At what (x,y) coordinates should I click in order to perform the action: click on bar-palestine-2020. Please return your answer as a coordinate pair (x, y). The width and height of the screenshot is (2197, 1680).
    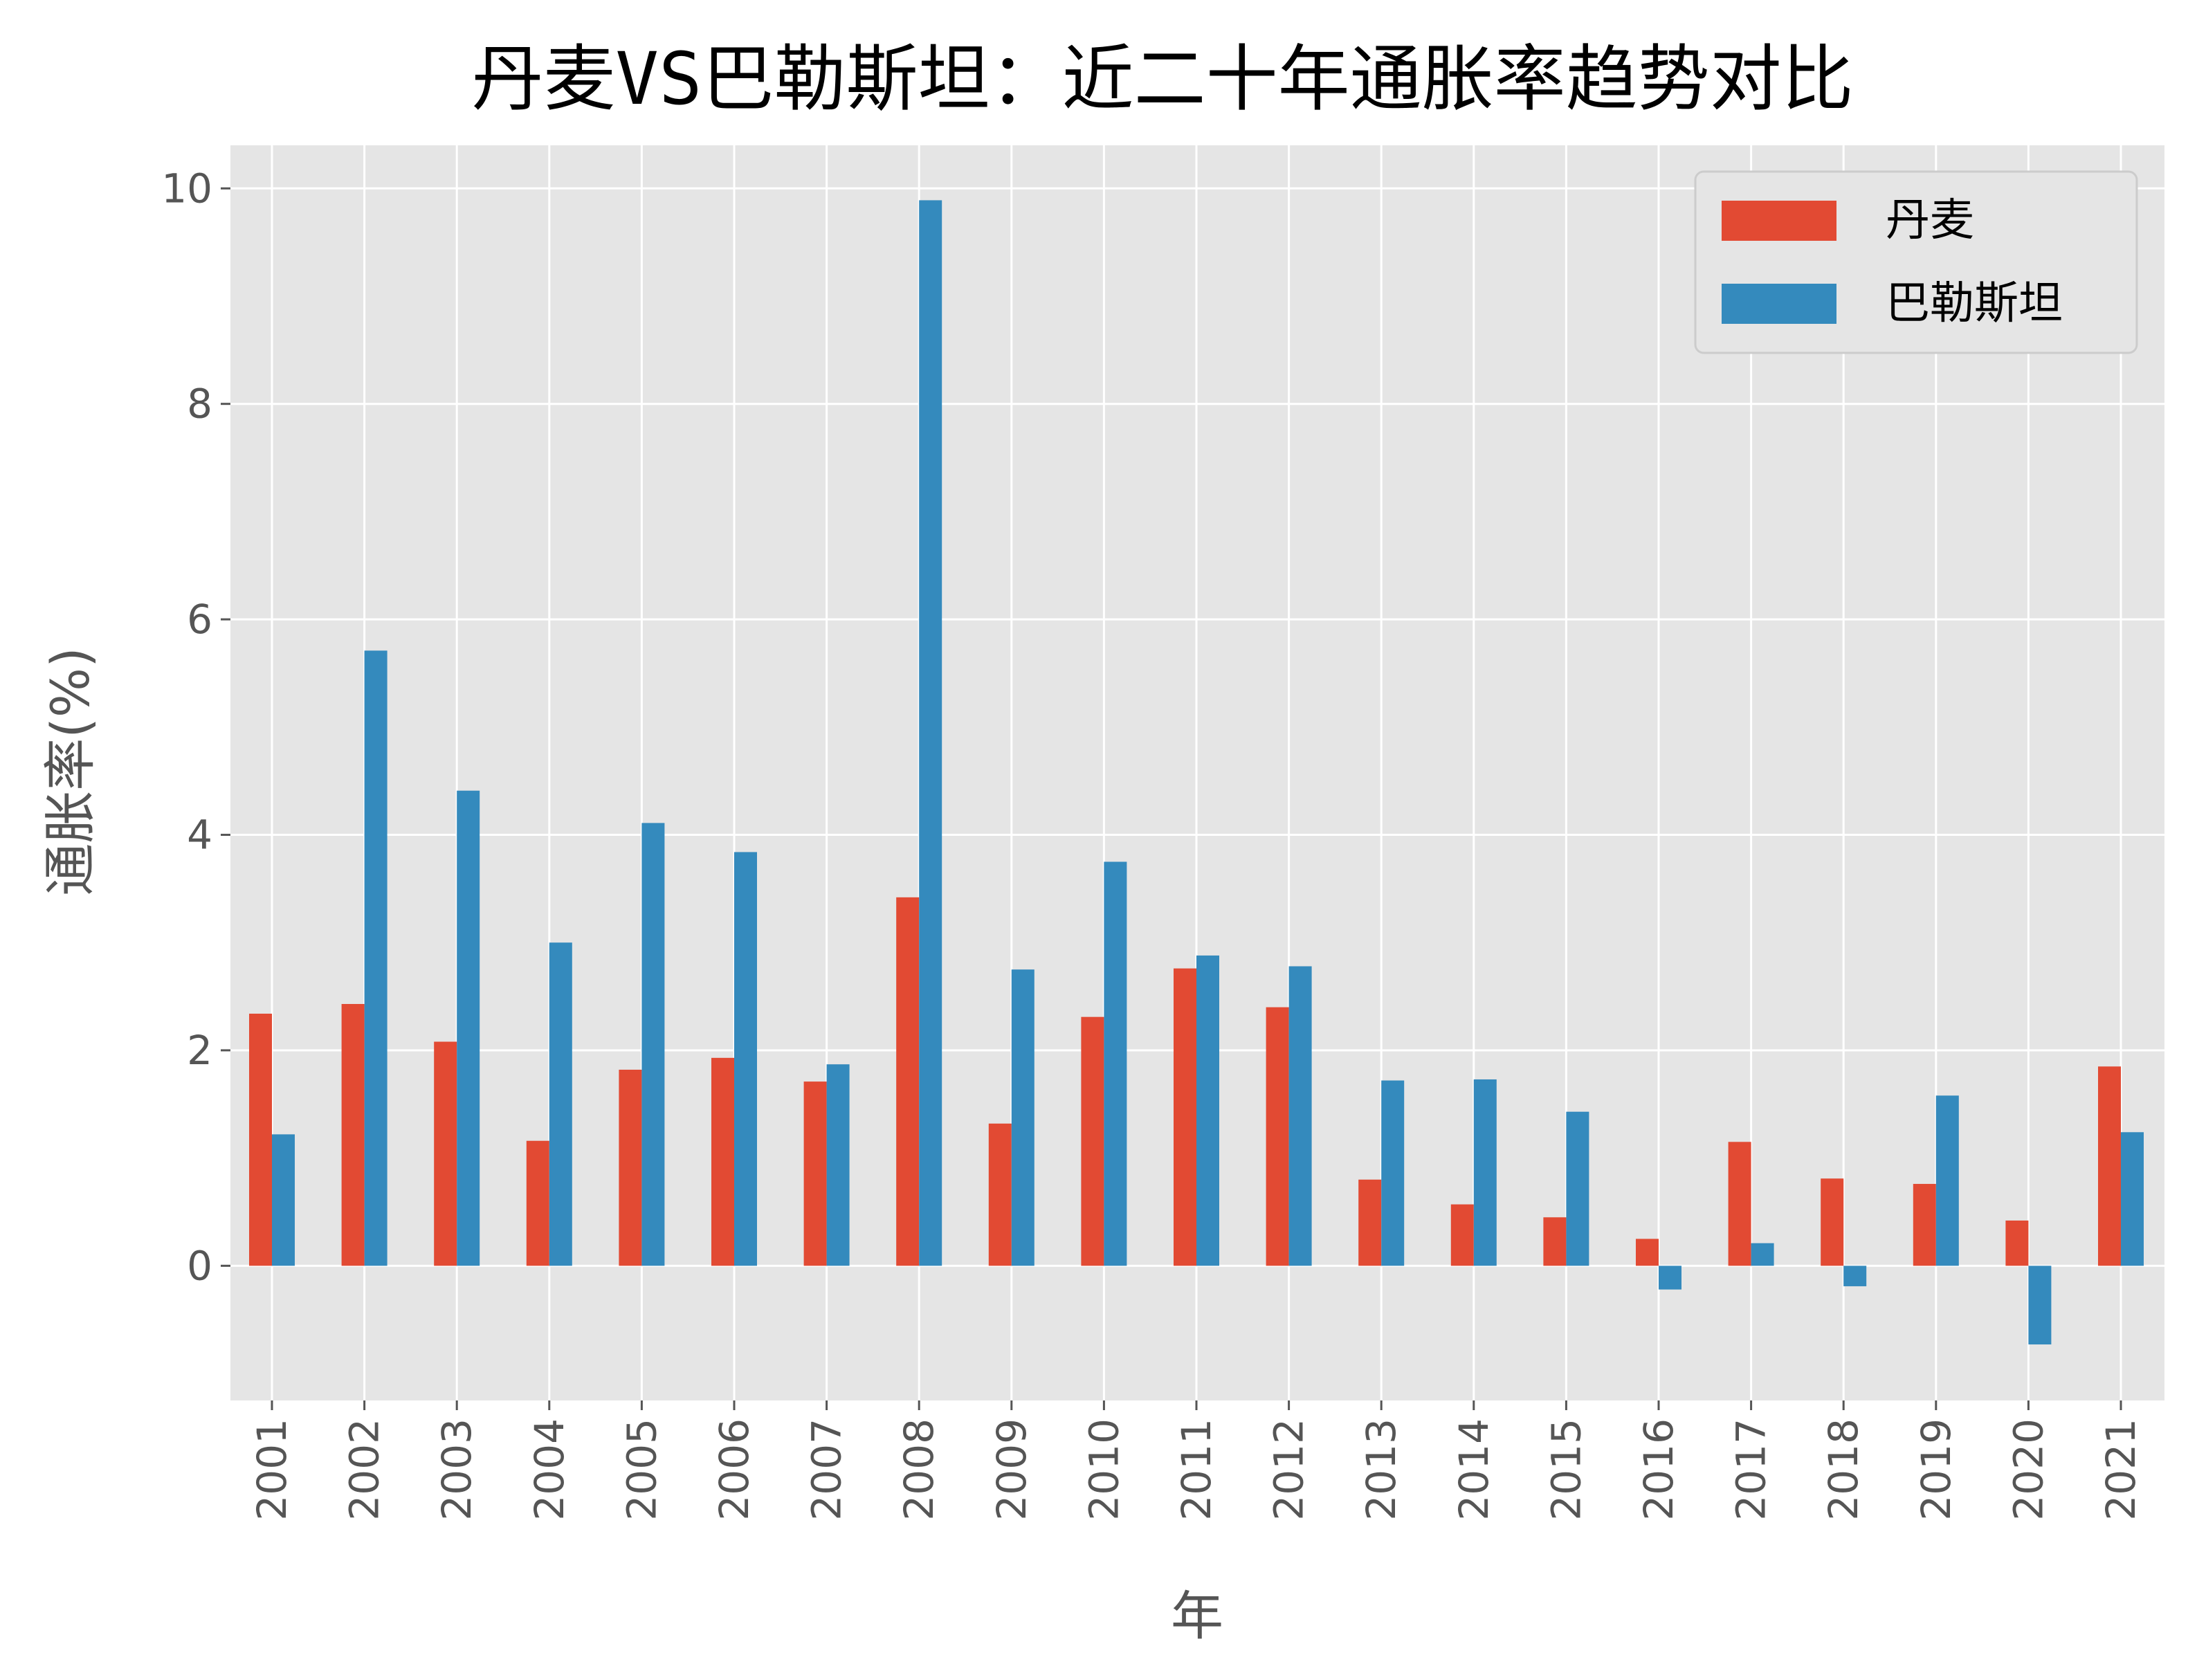
    Looking at the image, I should click on (2040, 1305).